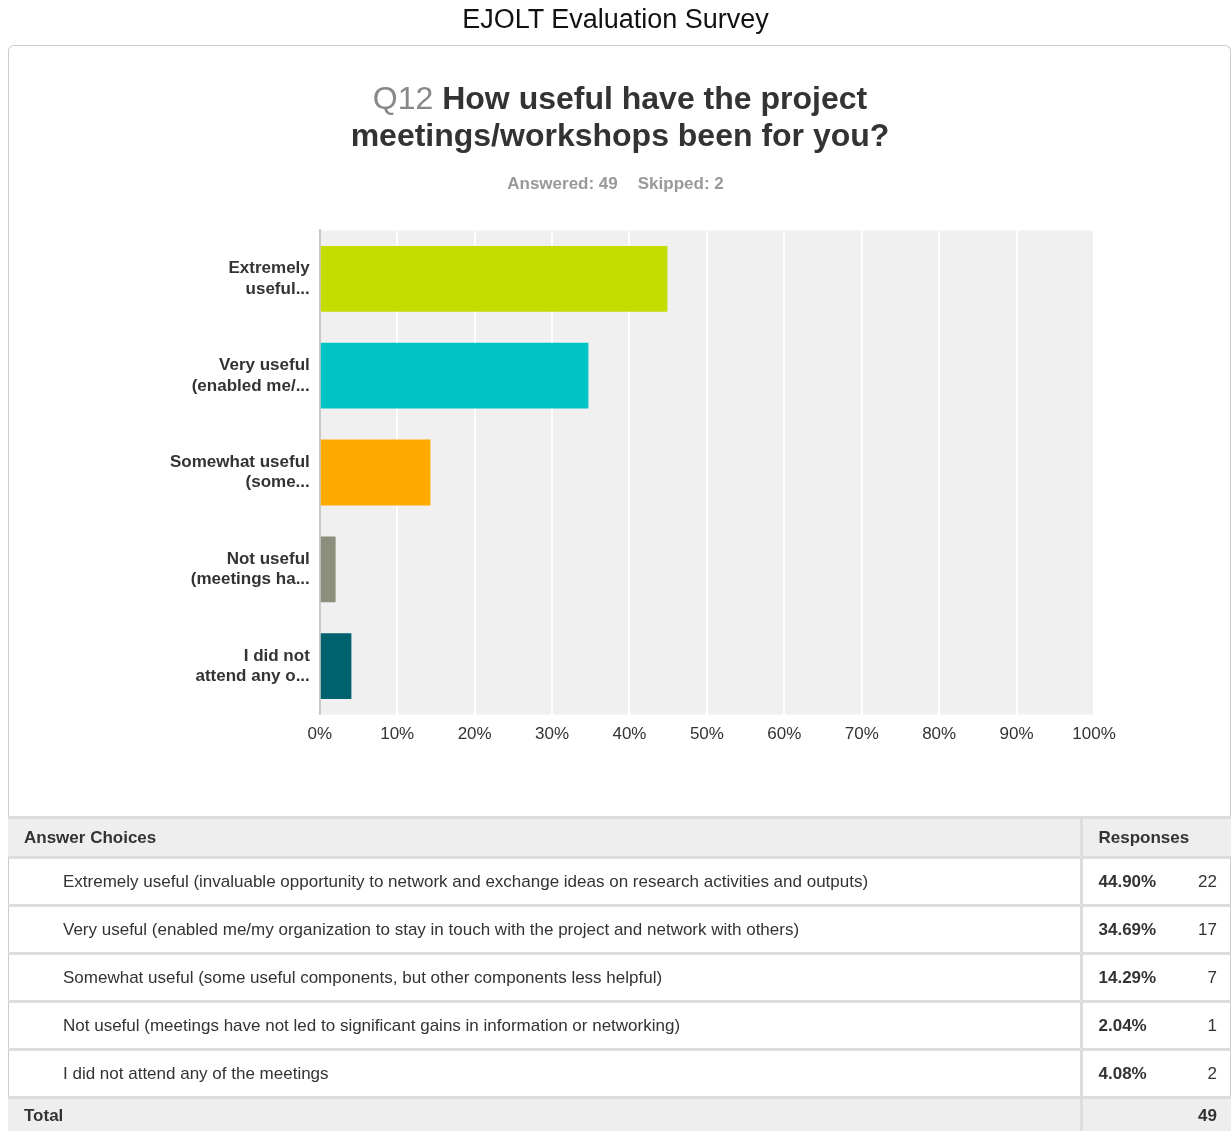 The height and width of the screenshot is (1131, 1231). Describe the element at coordinates (861, 734) in the screenshot. I see `x-tick-label: 70%` at that location.